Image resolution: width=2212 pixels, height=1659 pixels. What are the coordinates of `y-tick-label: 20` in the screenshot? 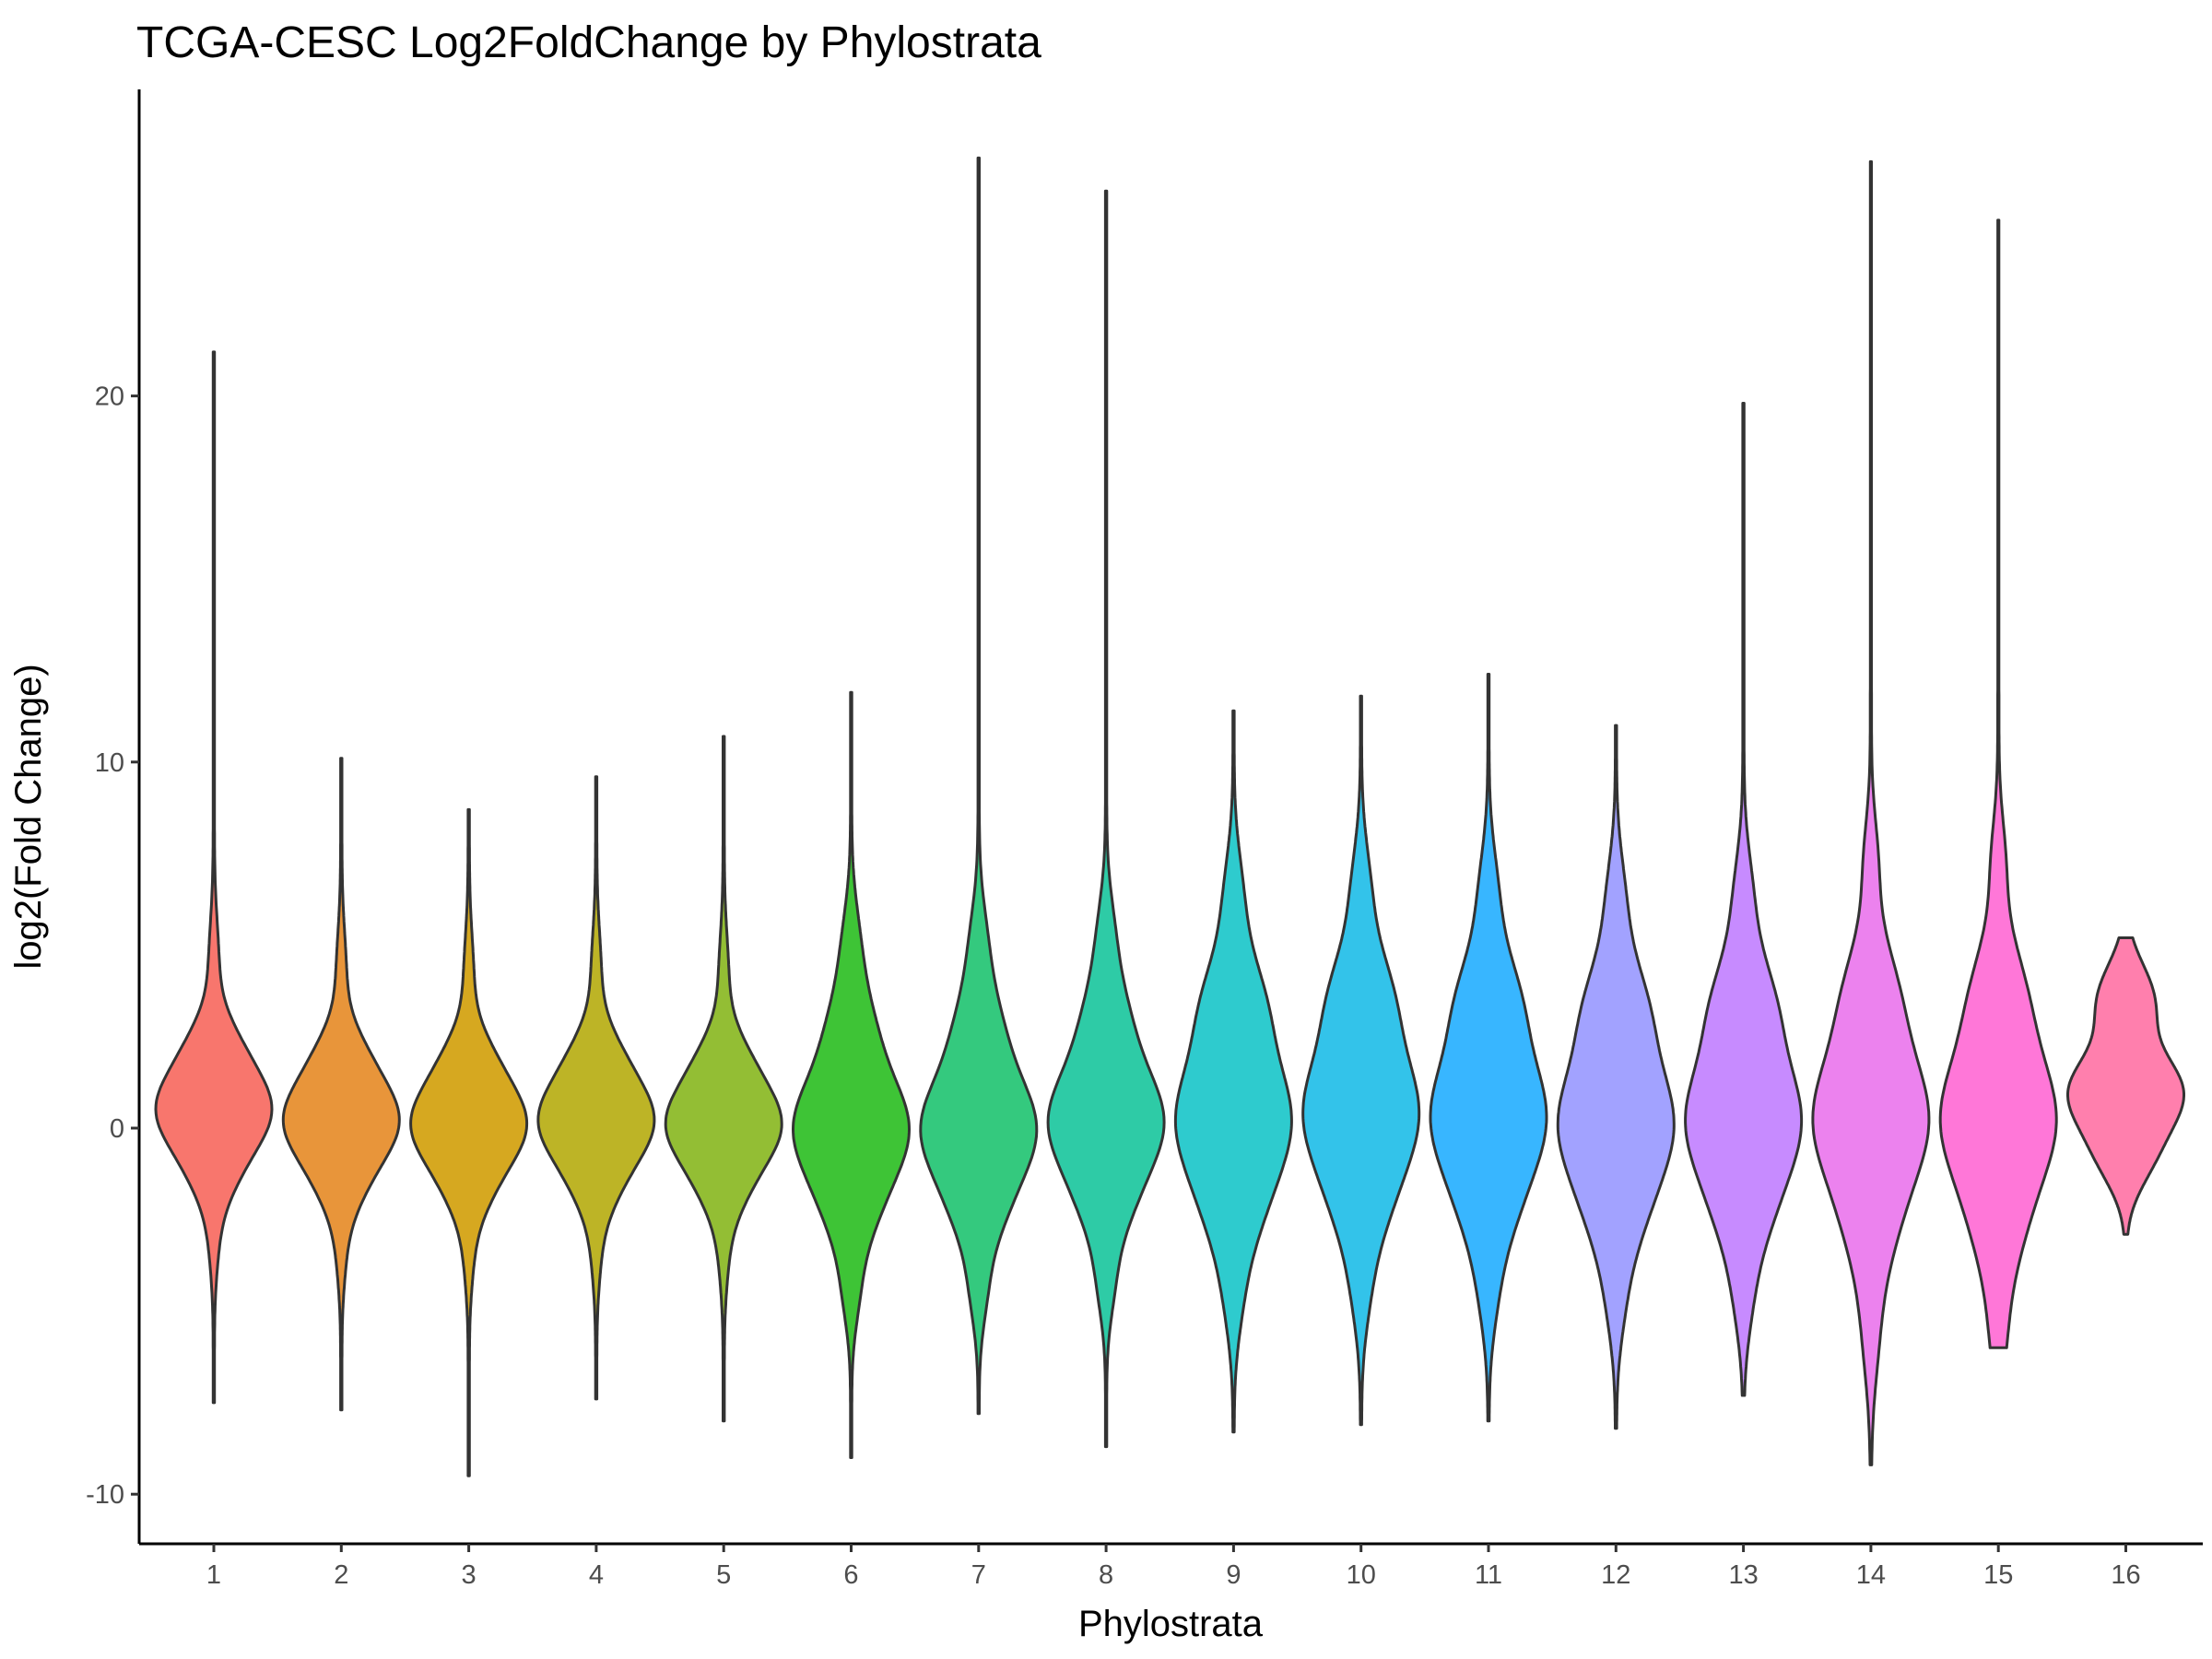 It's located at (109, 397).